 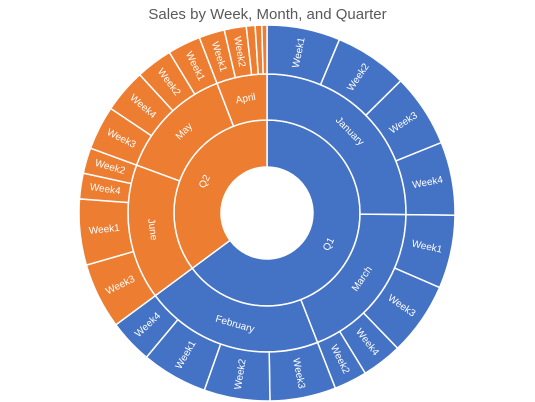 I want to click on label-q2-june: June, so click(x=152, y=229).